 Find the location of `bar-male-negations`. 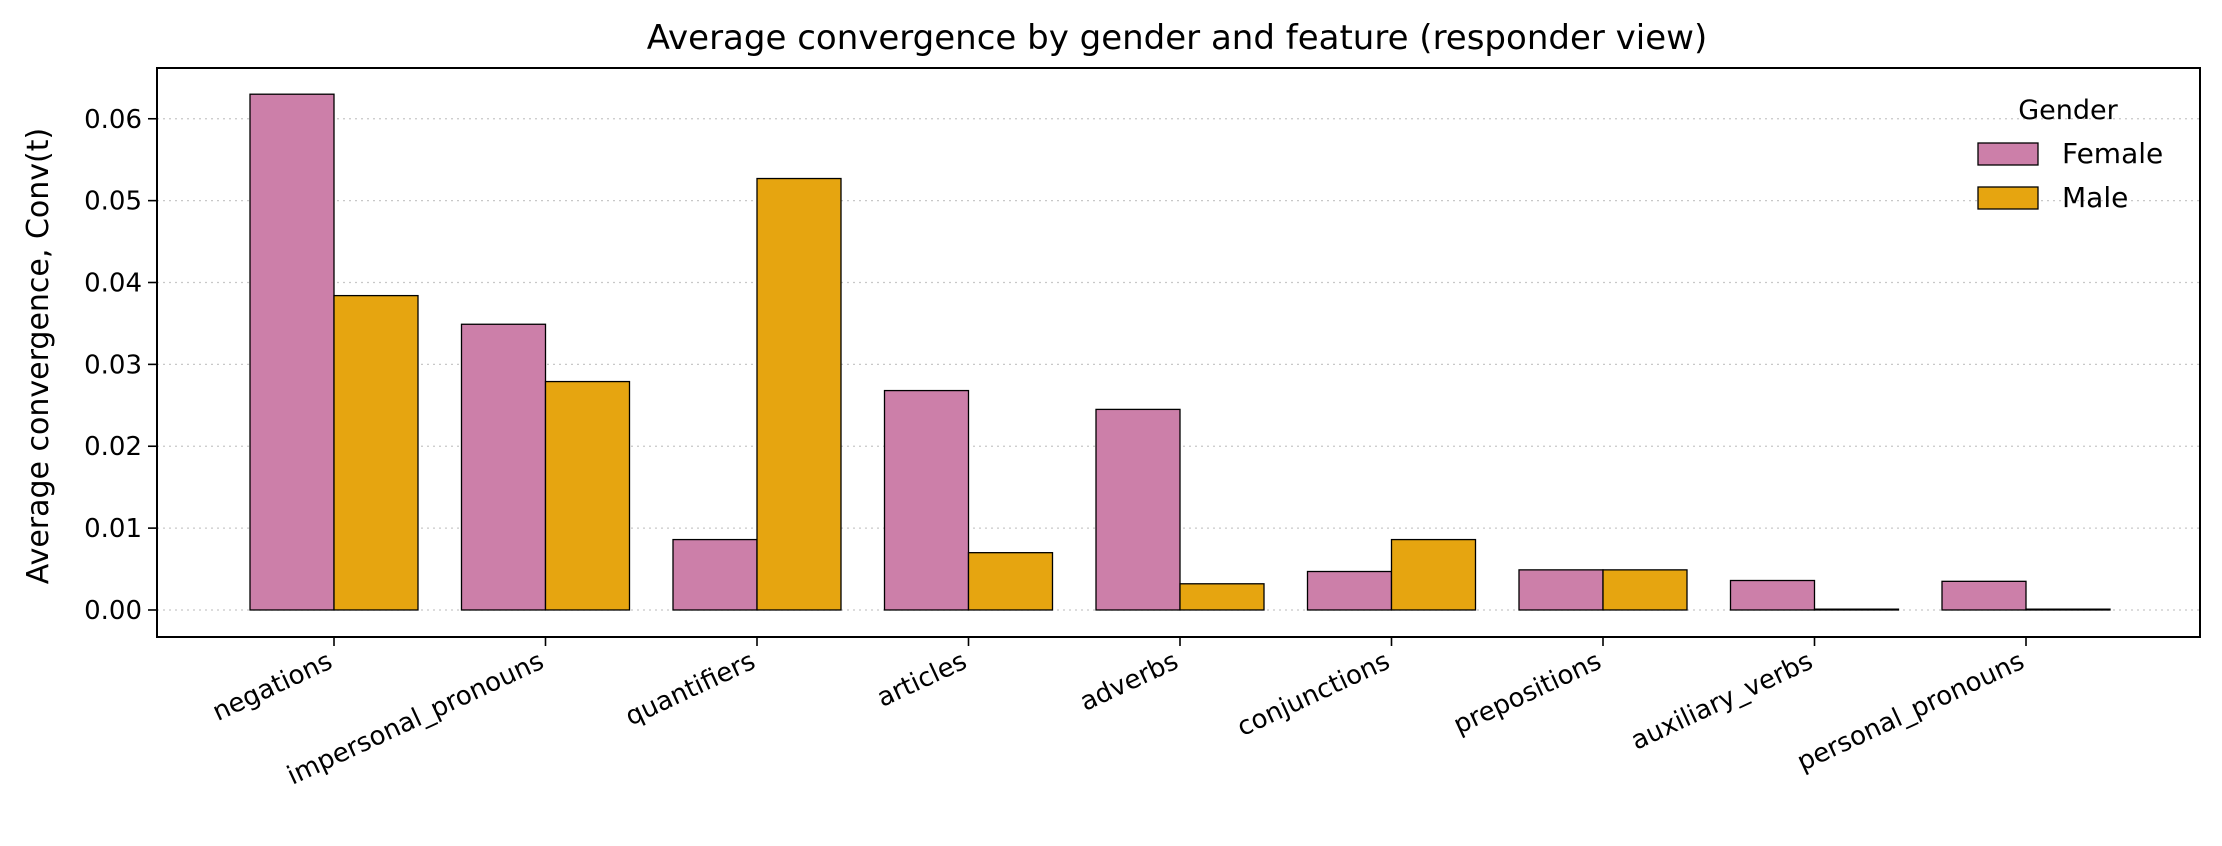

bar-male-negations is located at coordinates (376, 452).